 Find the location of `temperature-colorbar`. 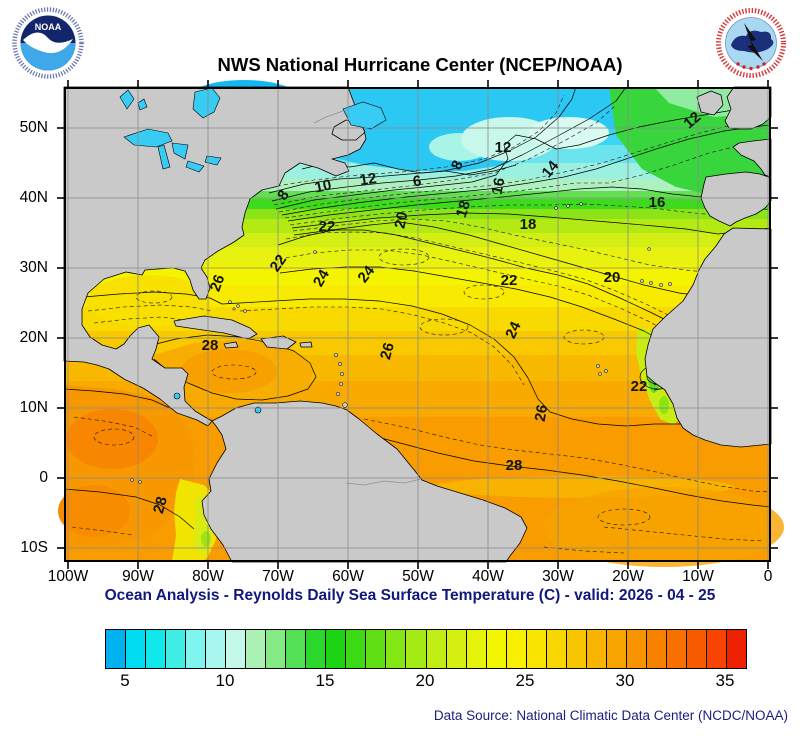

temperature-colorbar is located at coordinates (426, 649).